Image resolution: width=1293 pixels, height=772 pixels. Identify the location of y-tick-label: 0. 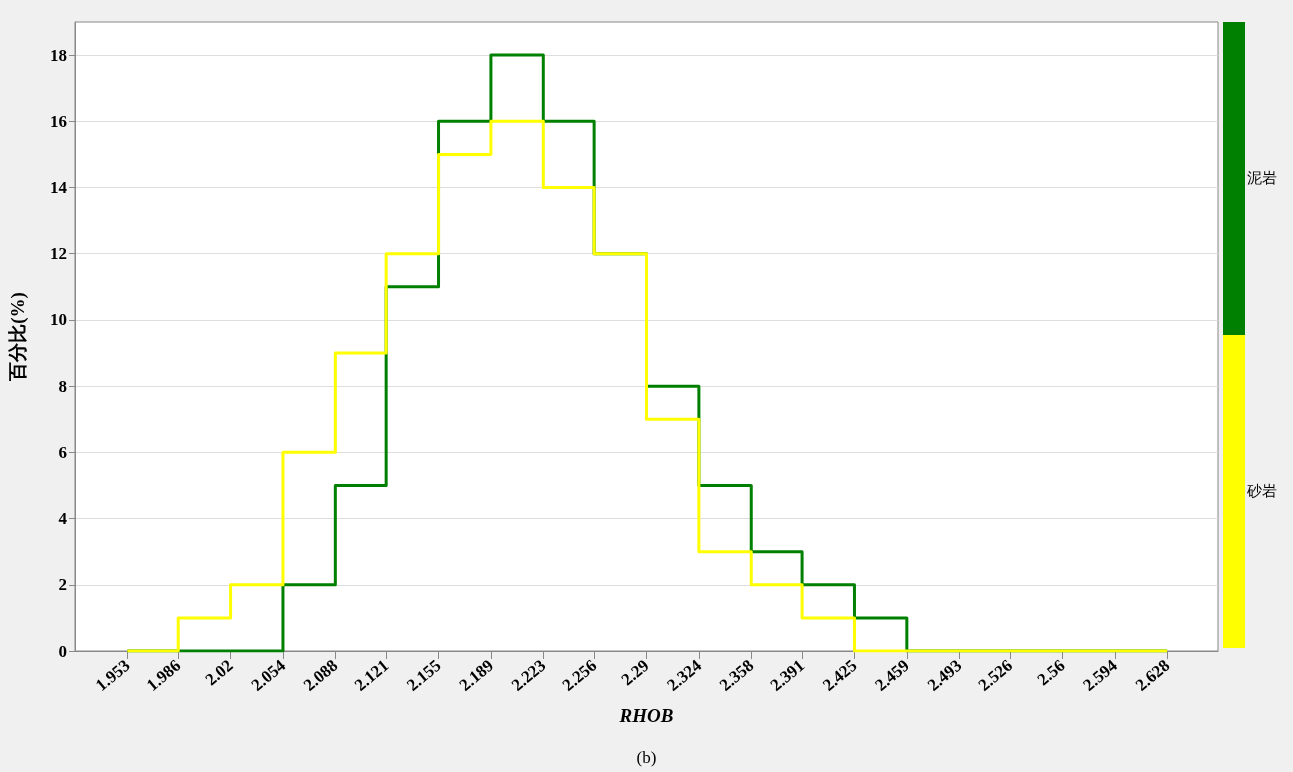
(62, 651).